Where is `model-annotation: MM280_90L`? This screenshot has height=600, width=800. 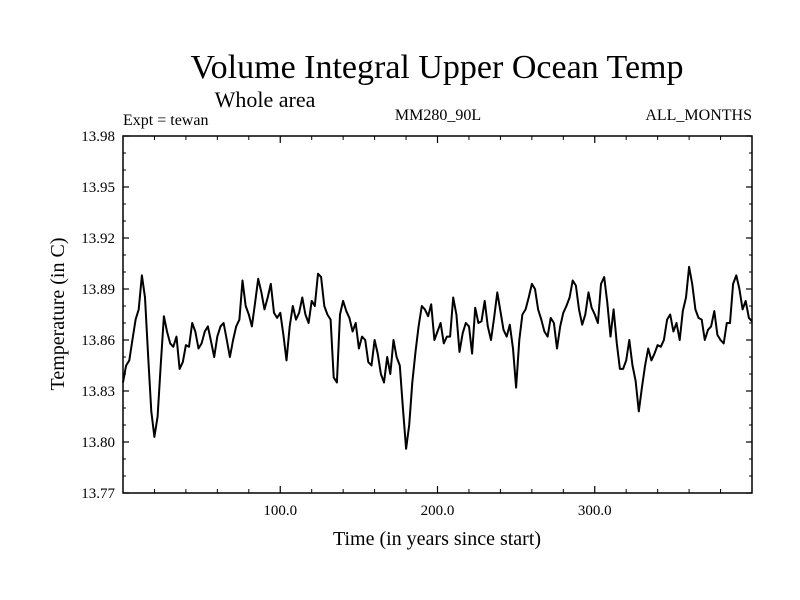
model-annotation: MM280_90L is located at coordinates (438, 115).